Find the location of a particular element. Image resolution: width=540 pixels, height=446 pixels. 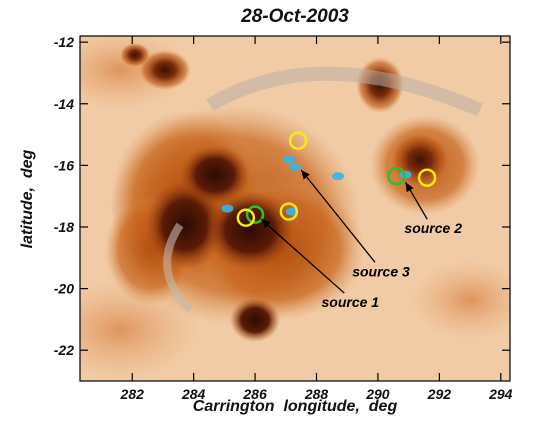

x-tick-label: 290 is located at coordinates (377, 394).